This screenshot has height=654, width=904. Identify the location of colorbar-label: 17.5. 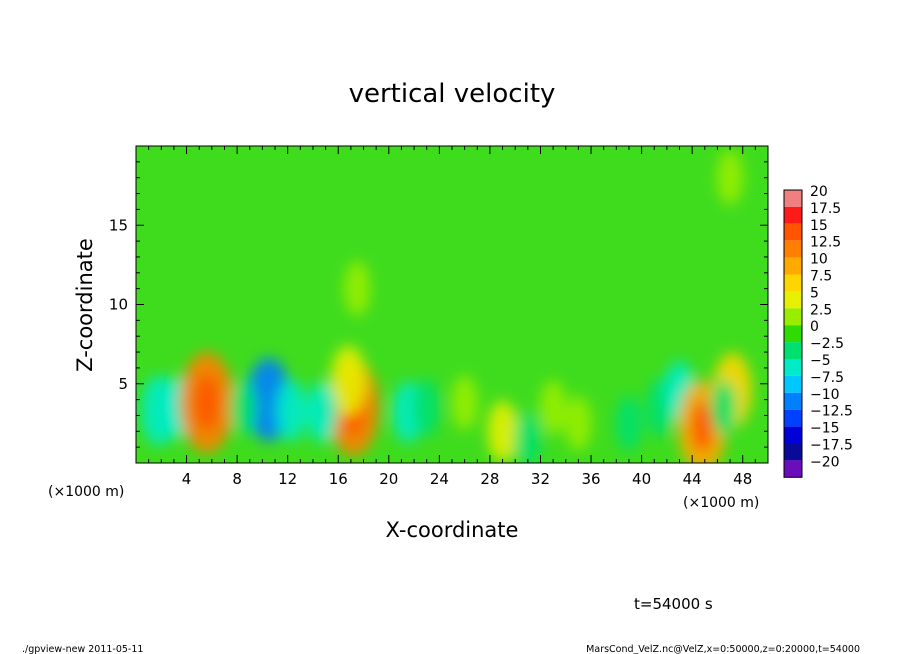
(825, 209).